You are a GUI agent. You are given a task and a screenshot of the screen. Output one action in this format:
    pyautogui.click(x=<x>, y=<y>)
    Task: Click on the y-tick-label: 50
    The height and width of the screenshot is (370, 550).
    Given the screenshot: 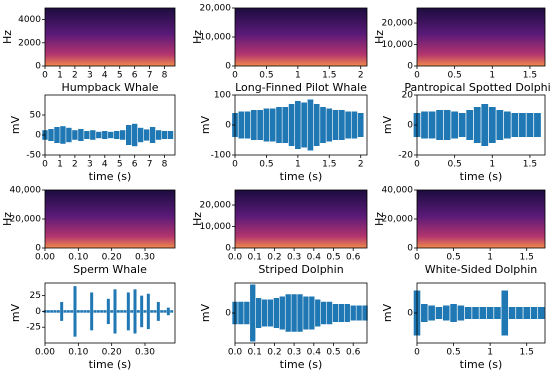 What is the action you would take?
    pyautogui.click(x=36, y=116)
    